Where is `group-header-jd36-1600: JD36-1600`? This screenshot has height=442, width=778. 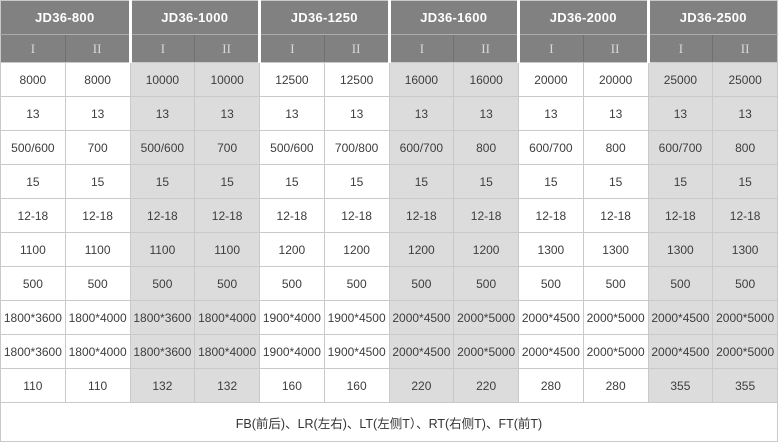
group-header-jd36-1600: JD36-1600 is located at coordinates (453, 17).